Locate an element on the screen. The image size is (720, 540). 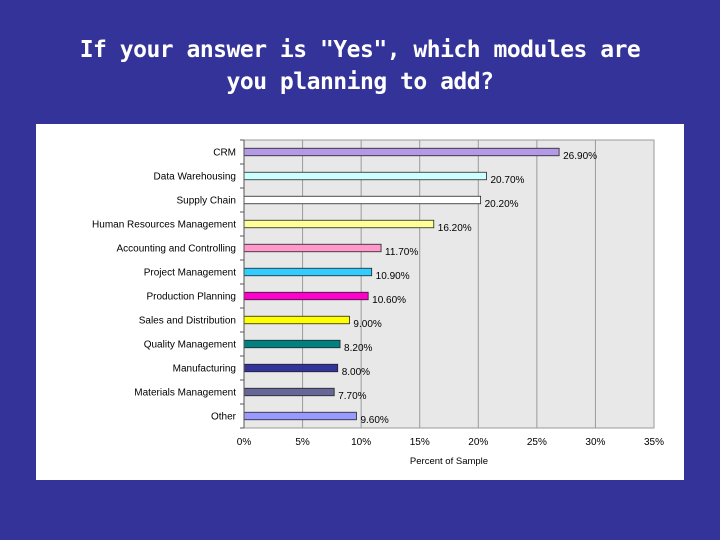
data-label: 20.70% is located at coordinates (507, 180).